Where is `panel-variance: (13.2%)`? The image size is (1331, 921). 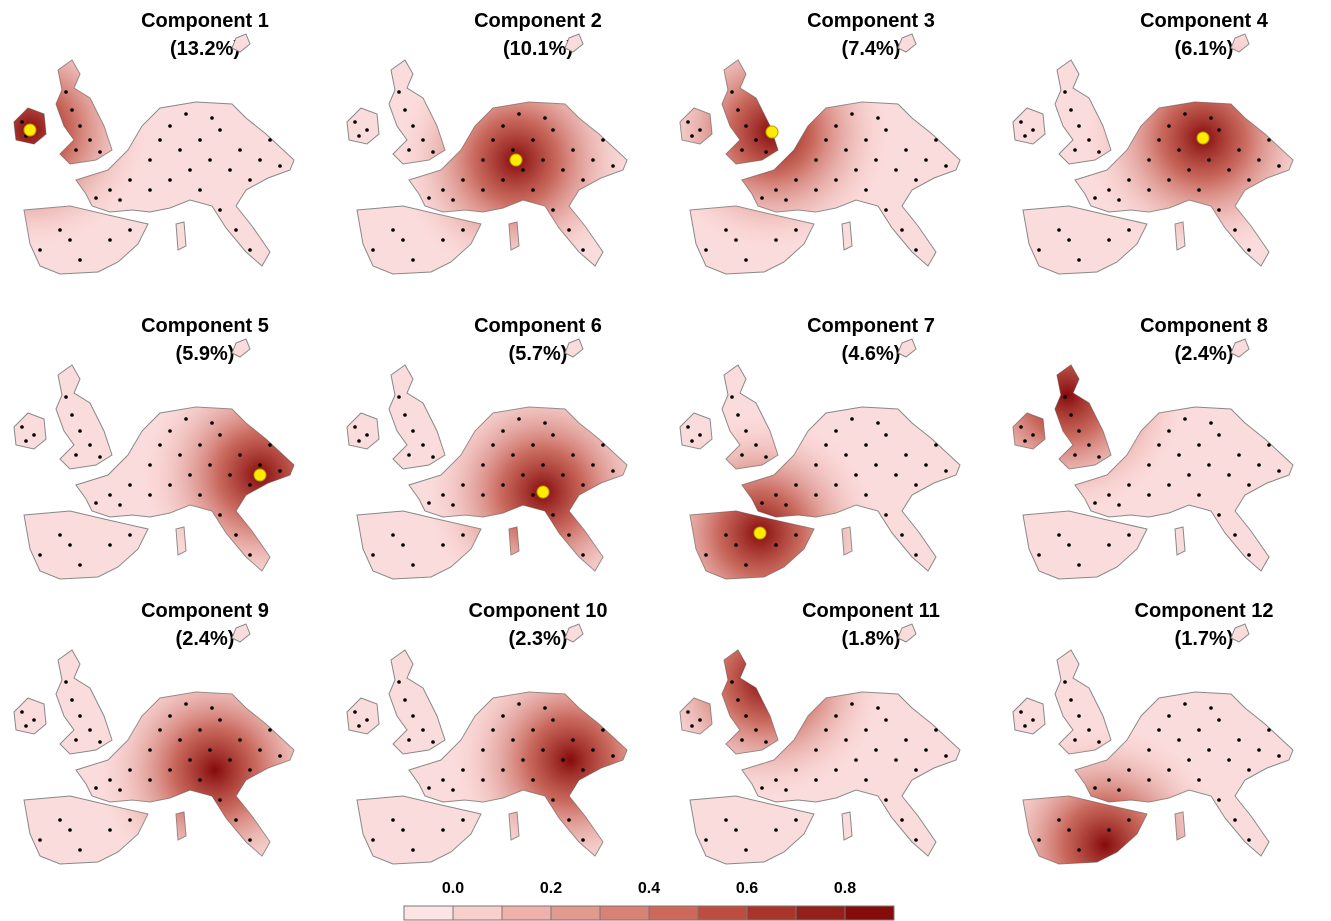
panel-variance: (13.2%) is located at coordinates (205, 49).